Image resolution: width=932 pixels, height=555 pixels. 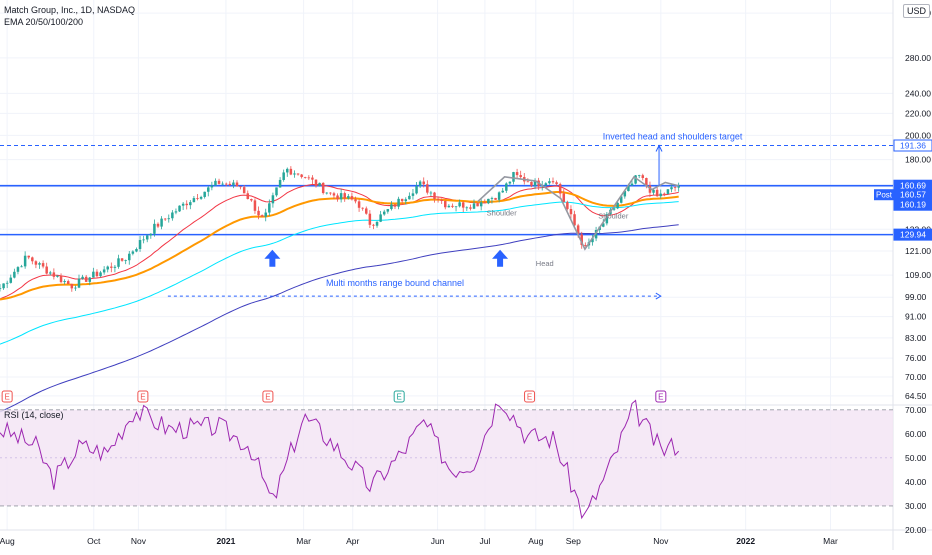 What do you see at coordinates (913, 205) in the screenshot?
I see `price-badge-label: 160.19` at bounding box center [913, 205].